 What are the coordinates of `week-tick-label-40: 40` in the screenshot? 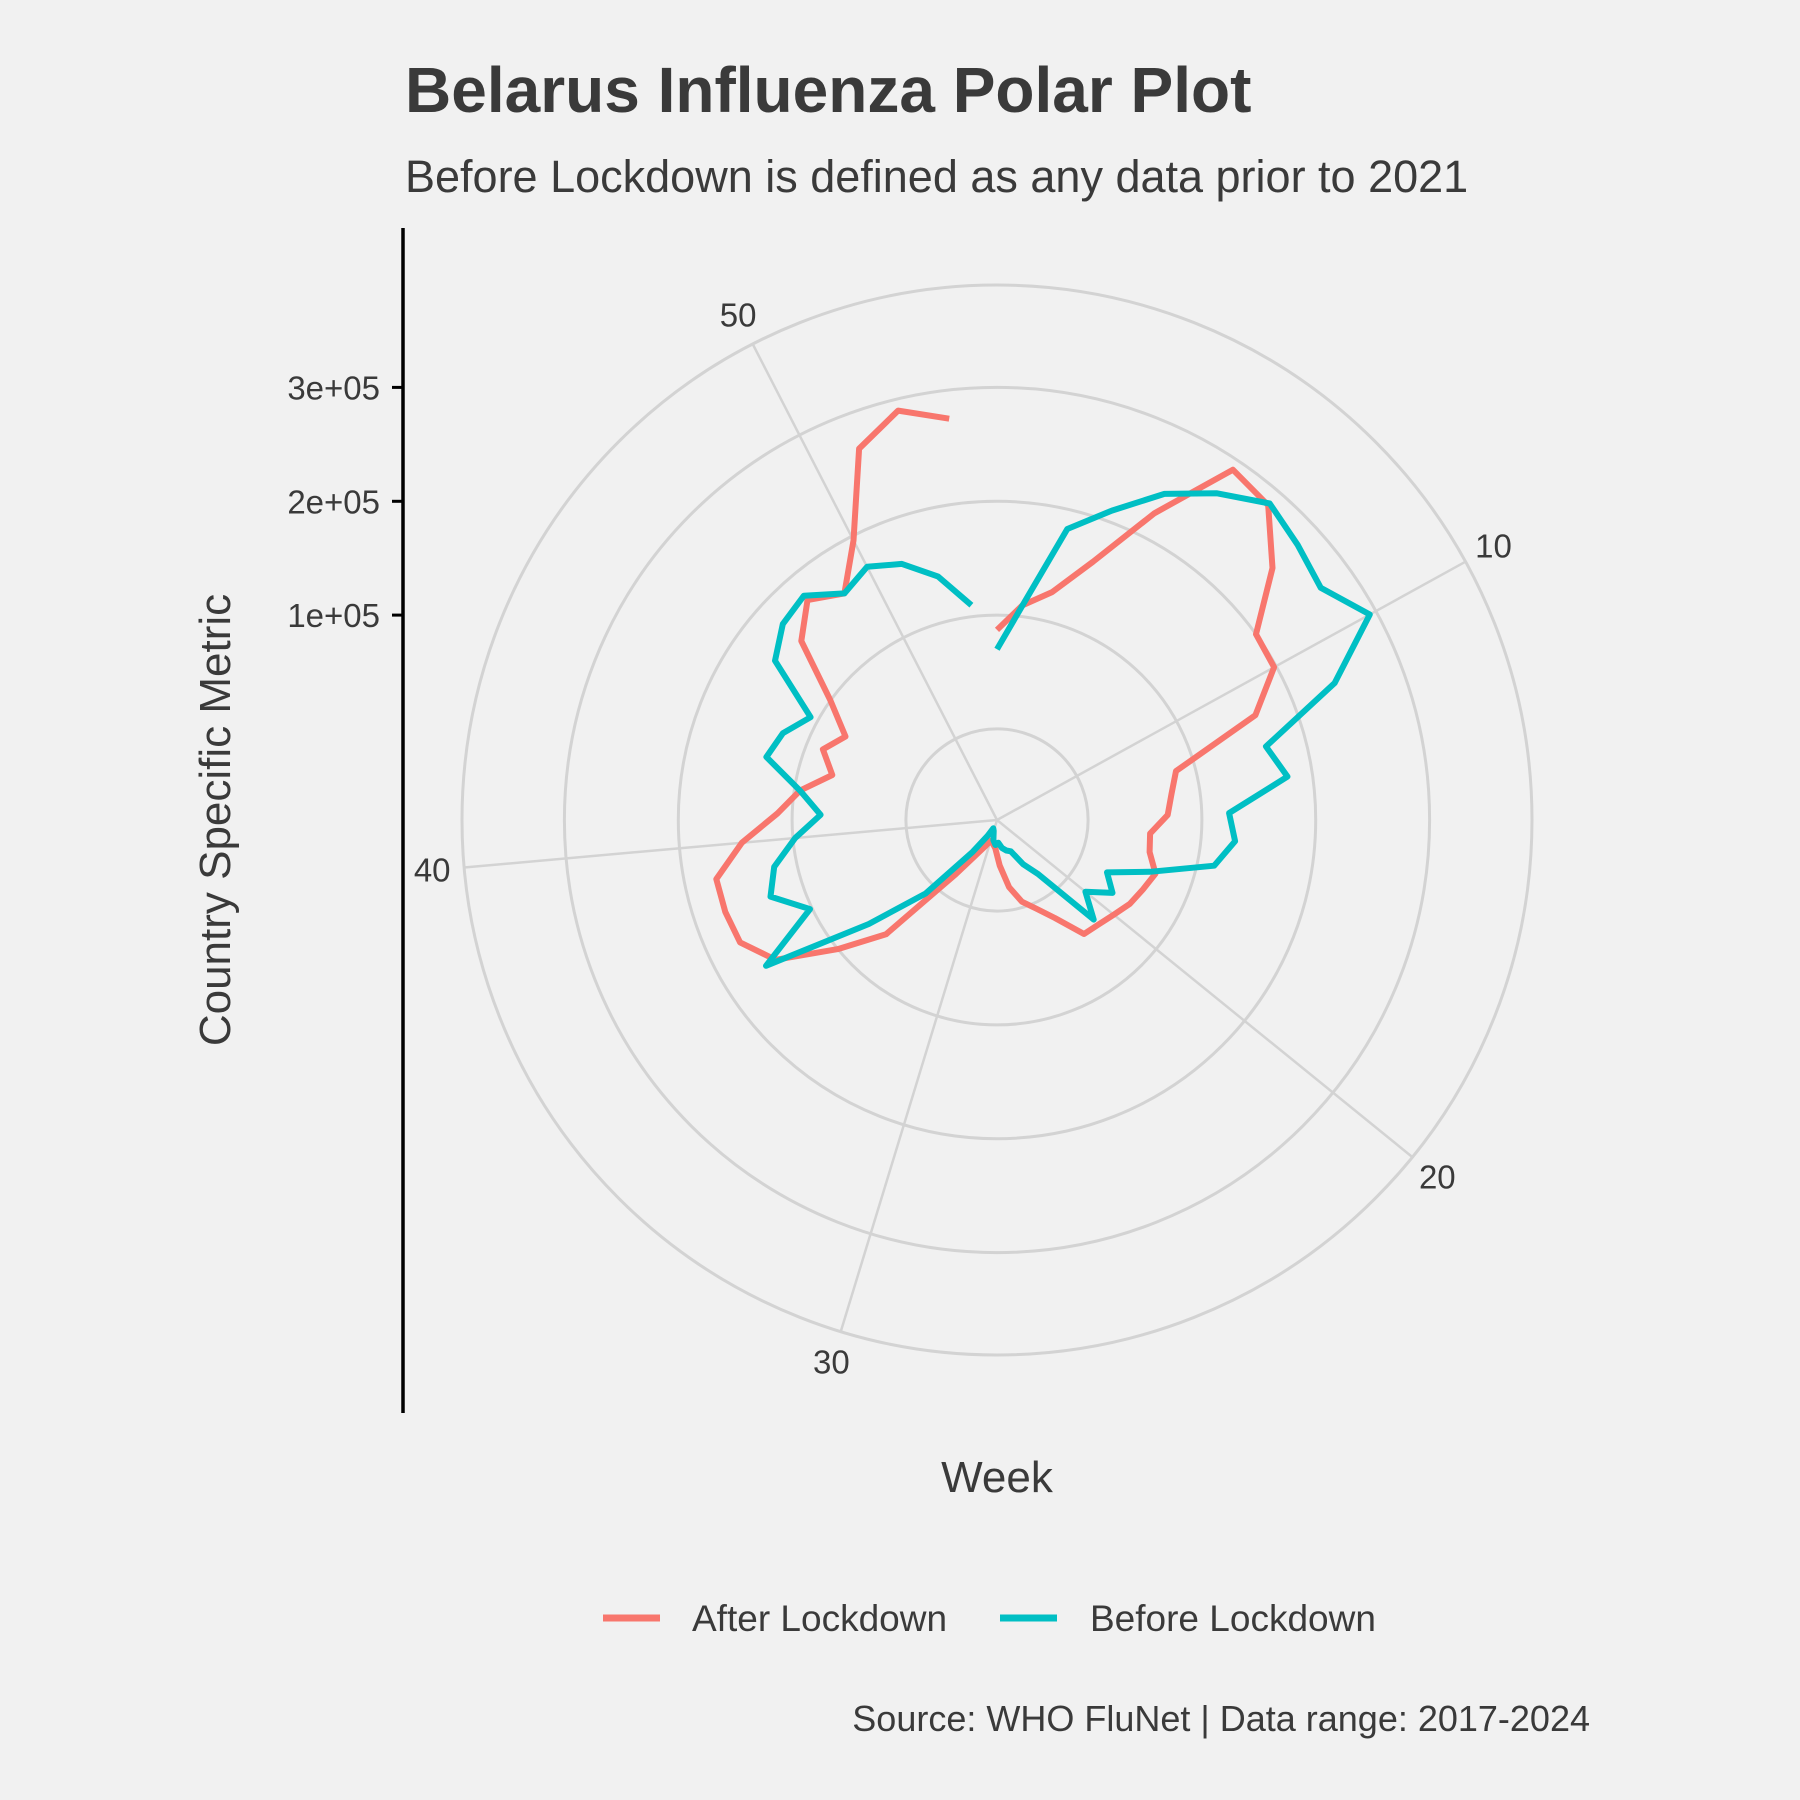 It's located at (432, 869).